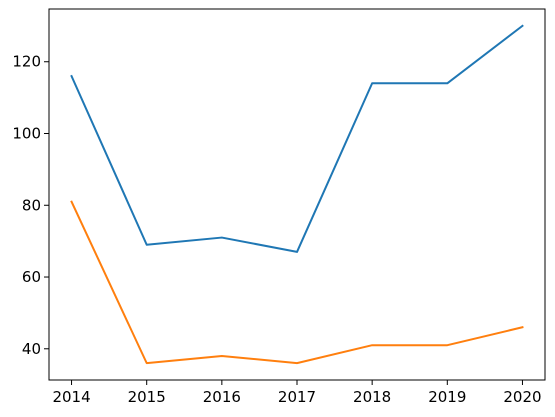 This screenshot has width=555, height=417. I want to click on y-axis: 40 60 80 100 120, so click(30, 205).